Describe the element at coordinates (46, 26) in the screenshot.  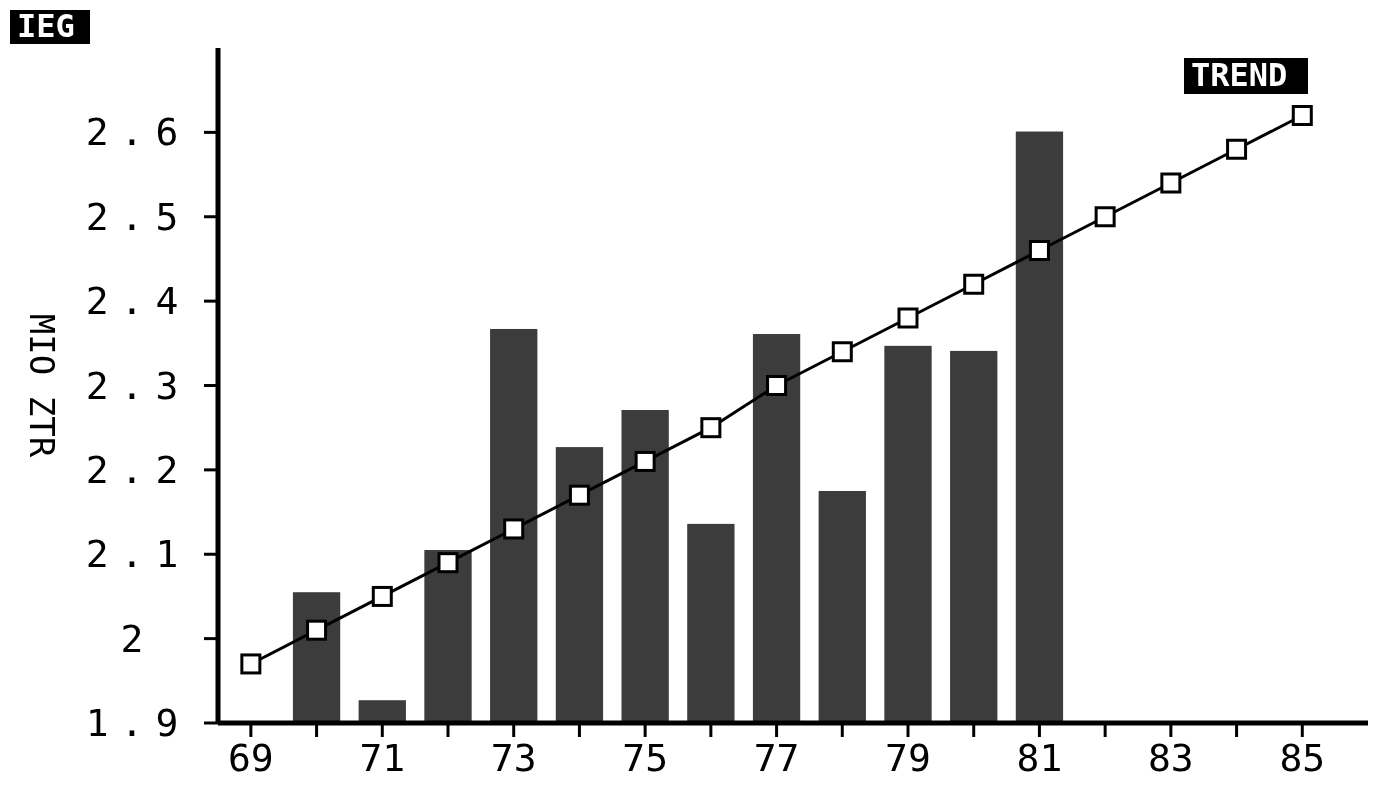
I see `chart-title: IEG` at that location.